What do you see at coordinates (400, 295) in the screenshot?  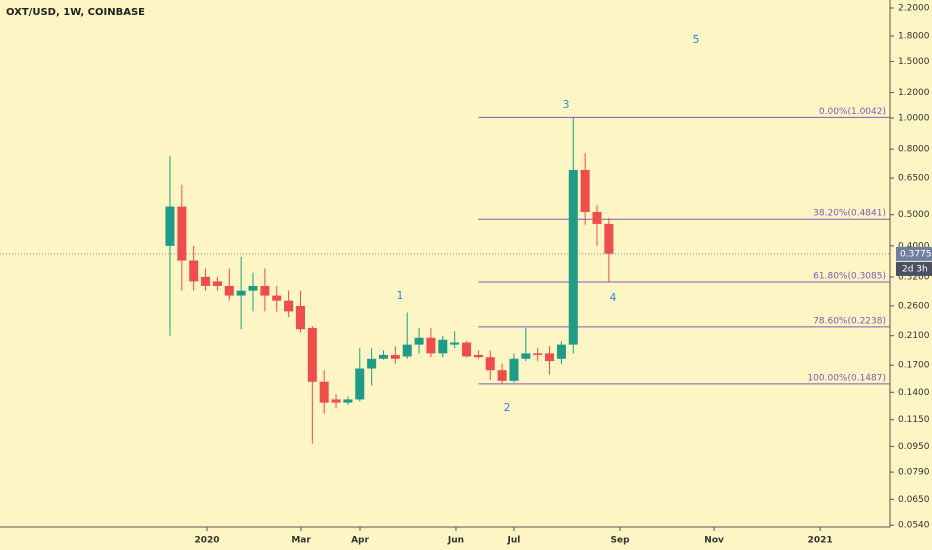 I see `wave-label: 1` at bounding box center [400, 295].